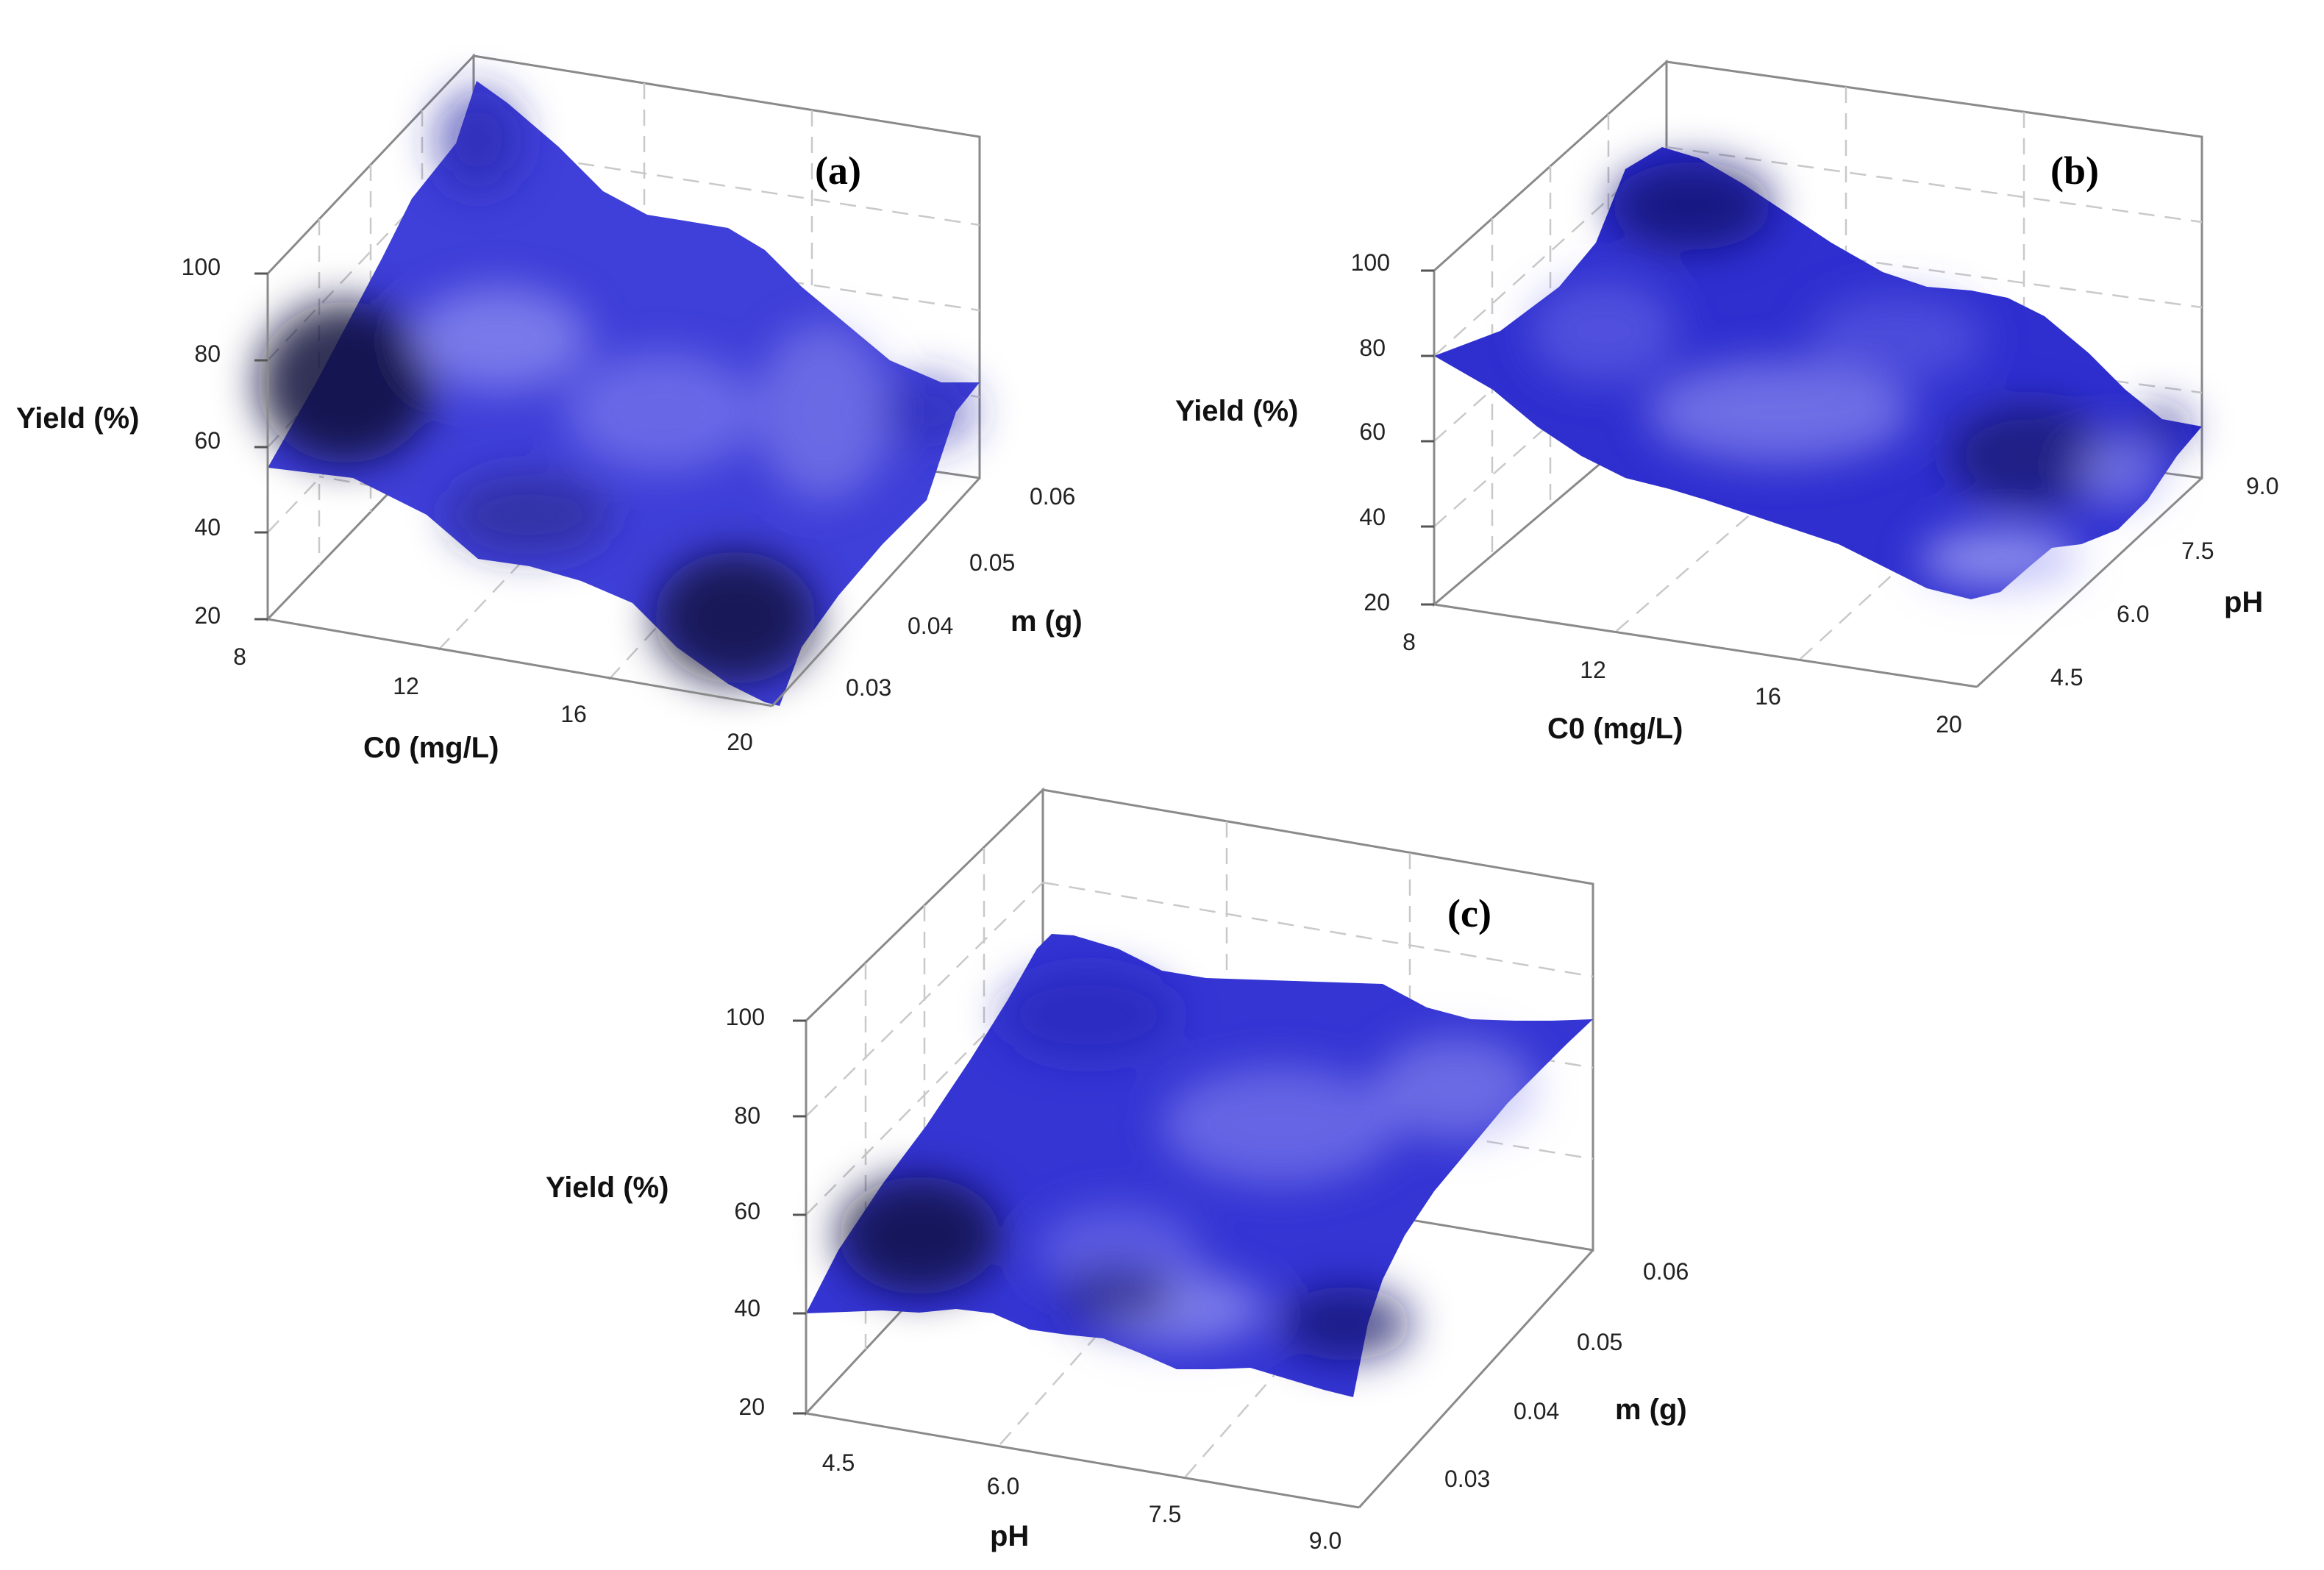 Image resolution: width=2324 pixels, height=1570 pixels. What do you see at coordinates (618, 394) in the screenshot?
I see `surface-a` at bounding box center [618, 394].